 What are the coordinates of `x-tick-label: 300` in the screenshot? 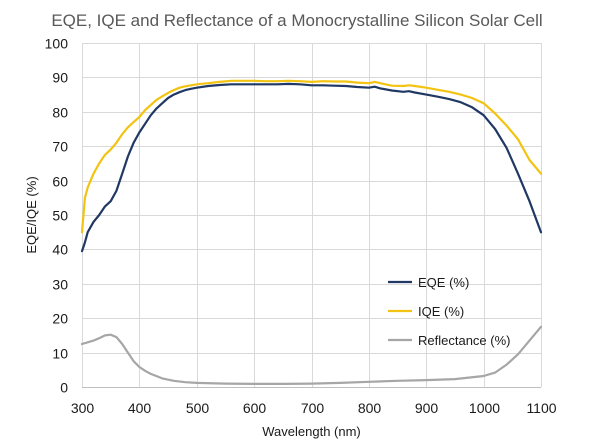 It's located at (83, 408).